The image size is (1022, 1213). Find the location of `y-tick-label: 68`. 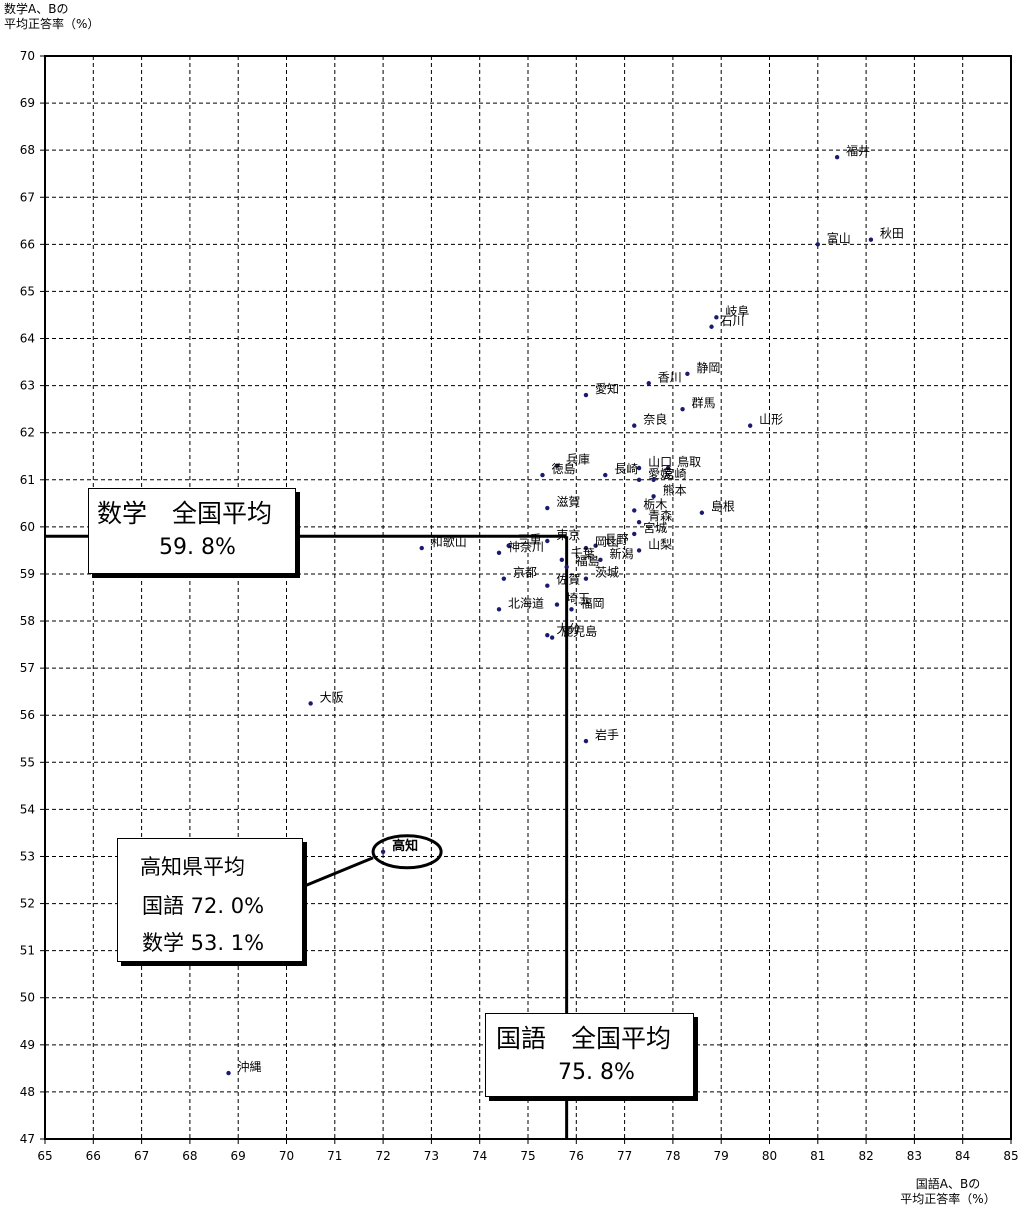

y-tick-label: 68 is located at coordinates (27, 150).